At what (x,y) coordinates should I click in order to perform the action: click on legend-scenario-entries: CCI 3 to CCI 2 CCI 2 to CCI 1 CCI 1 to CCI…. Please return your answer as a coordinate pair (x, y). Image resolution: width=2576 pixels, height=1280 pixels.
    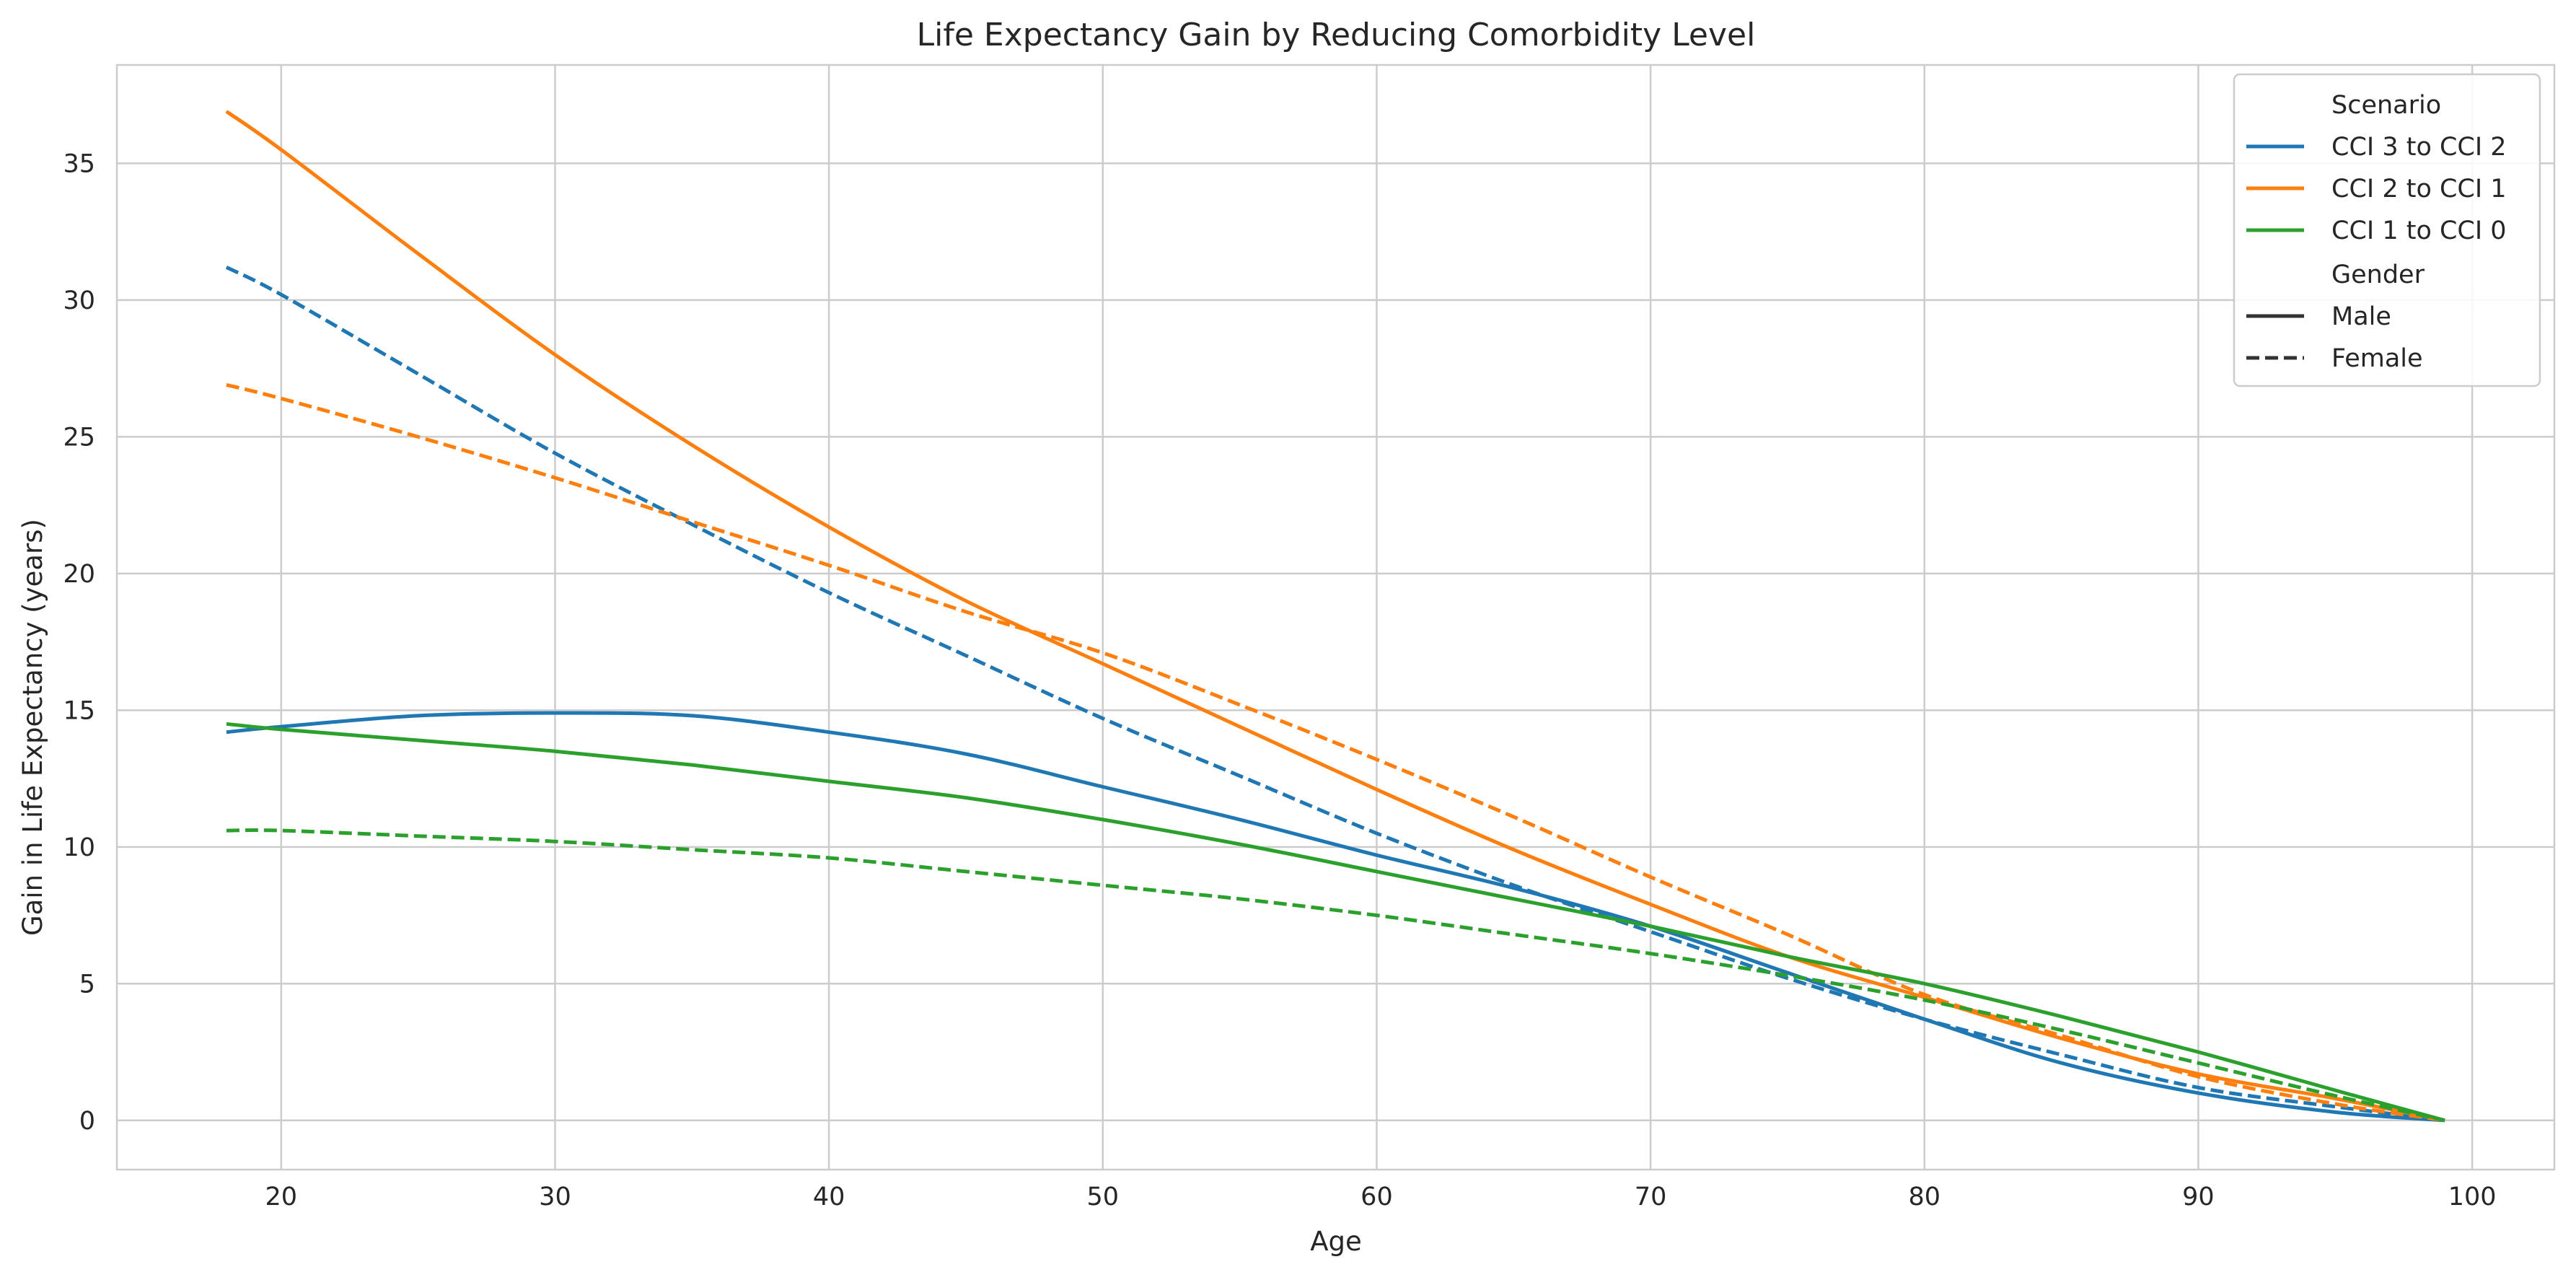
    Looking at the image, I should click on (2376, 189).